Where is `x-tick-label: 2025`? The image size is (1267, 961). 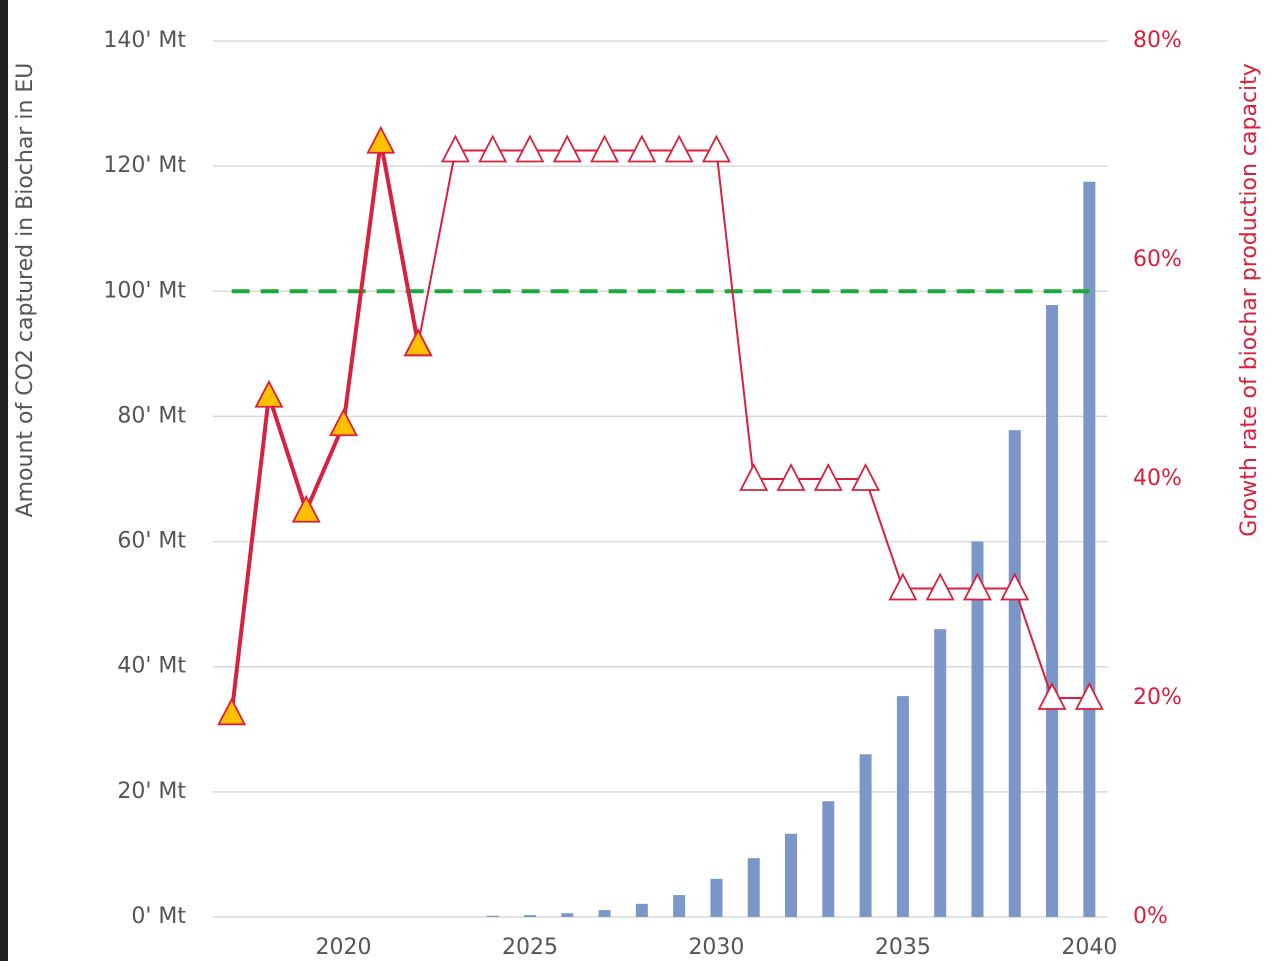
x-tick-label: 2025 is located at coordinates (530, 947).